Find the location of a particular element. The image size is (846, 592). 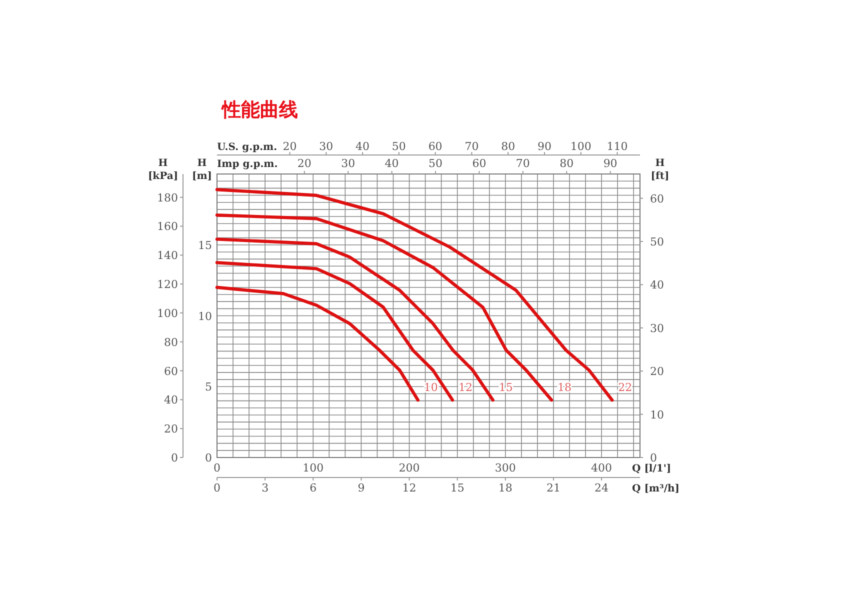

y2-tick-label: 60 is located at coordinates (171, 371).